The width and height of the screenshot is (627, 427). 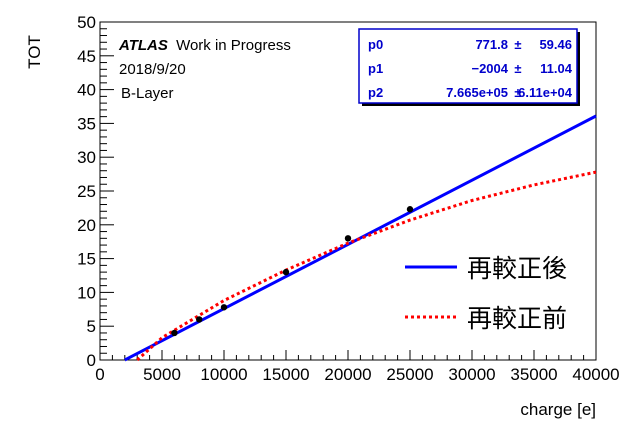 What do you see at coordinates (91, 326) in the screenshot?
I see `y-tick-label: 5` at bounding box center [91, 326].